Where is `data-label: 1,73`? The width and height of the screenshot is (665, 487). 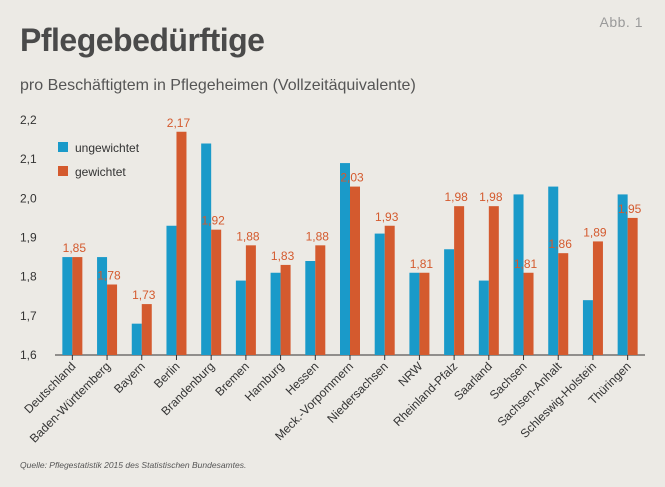 data-label: 1,73 is located at coordinates (144, 295).